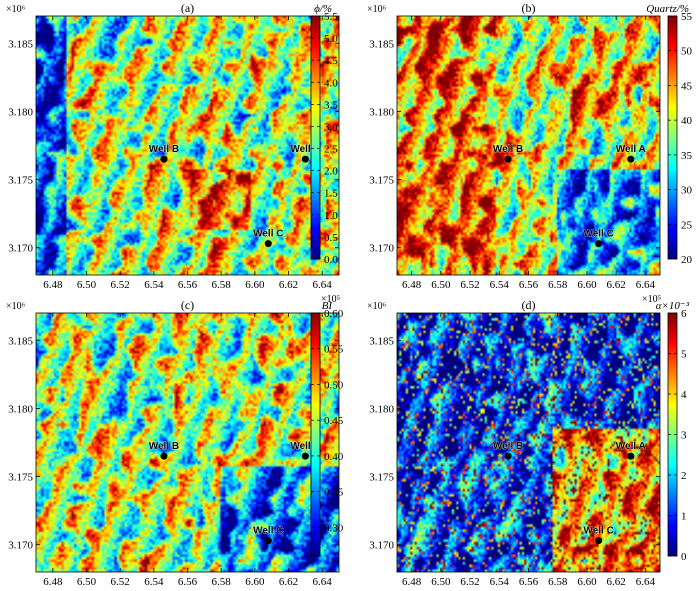 The width and height of the screenshot is (700, 591). Describe the element at coordinates (331, 172) in the screenshot. I see `colorbar-tick-label: 2.0` at that location.